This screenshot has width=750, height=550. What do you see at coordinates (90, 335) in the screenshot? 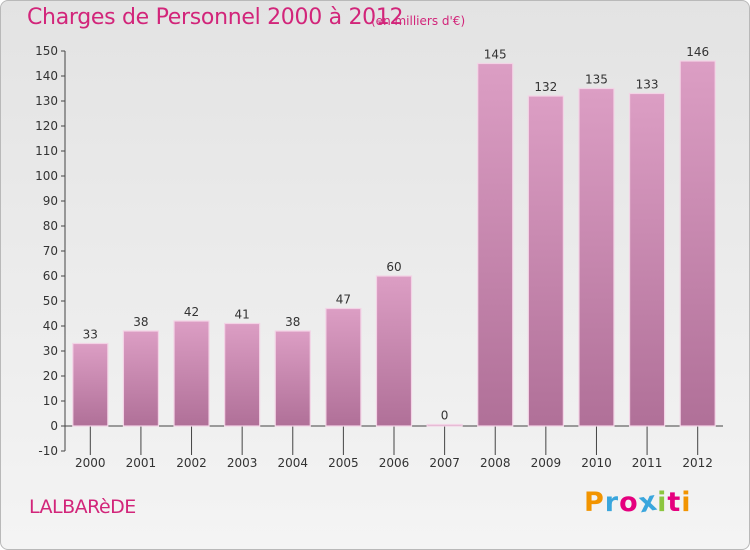
I see `value-label-2000: 33` at bounding box center [90, 335].